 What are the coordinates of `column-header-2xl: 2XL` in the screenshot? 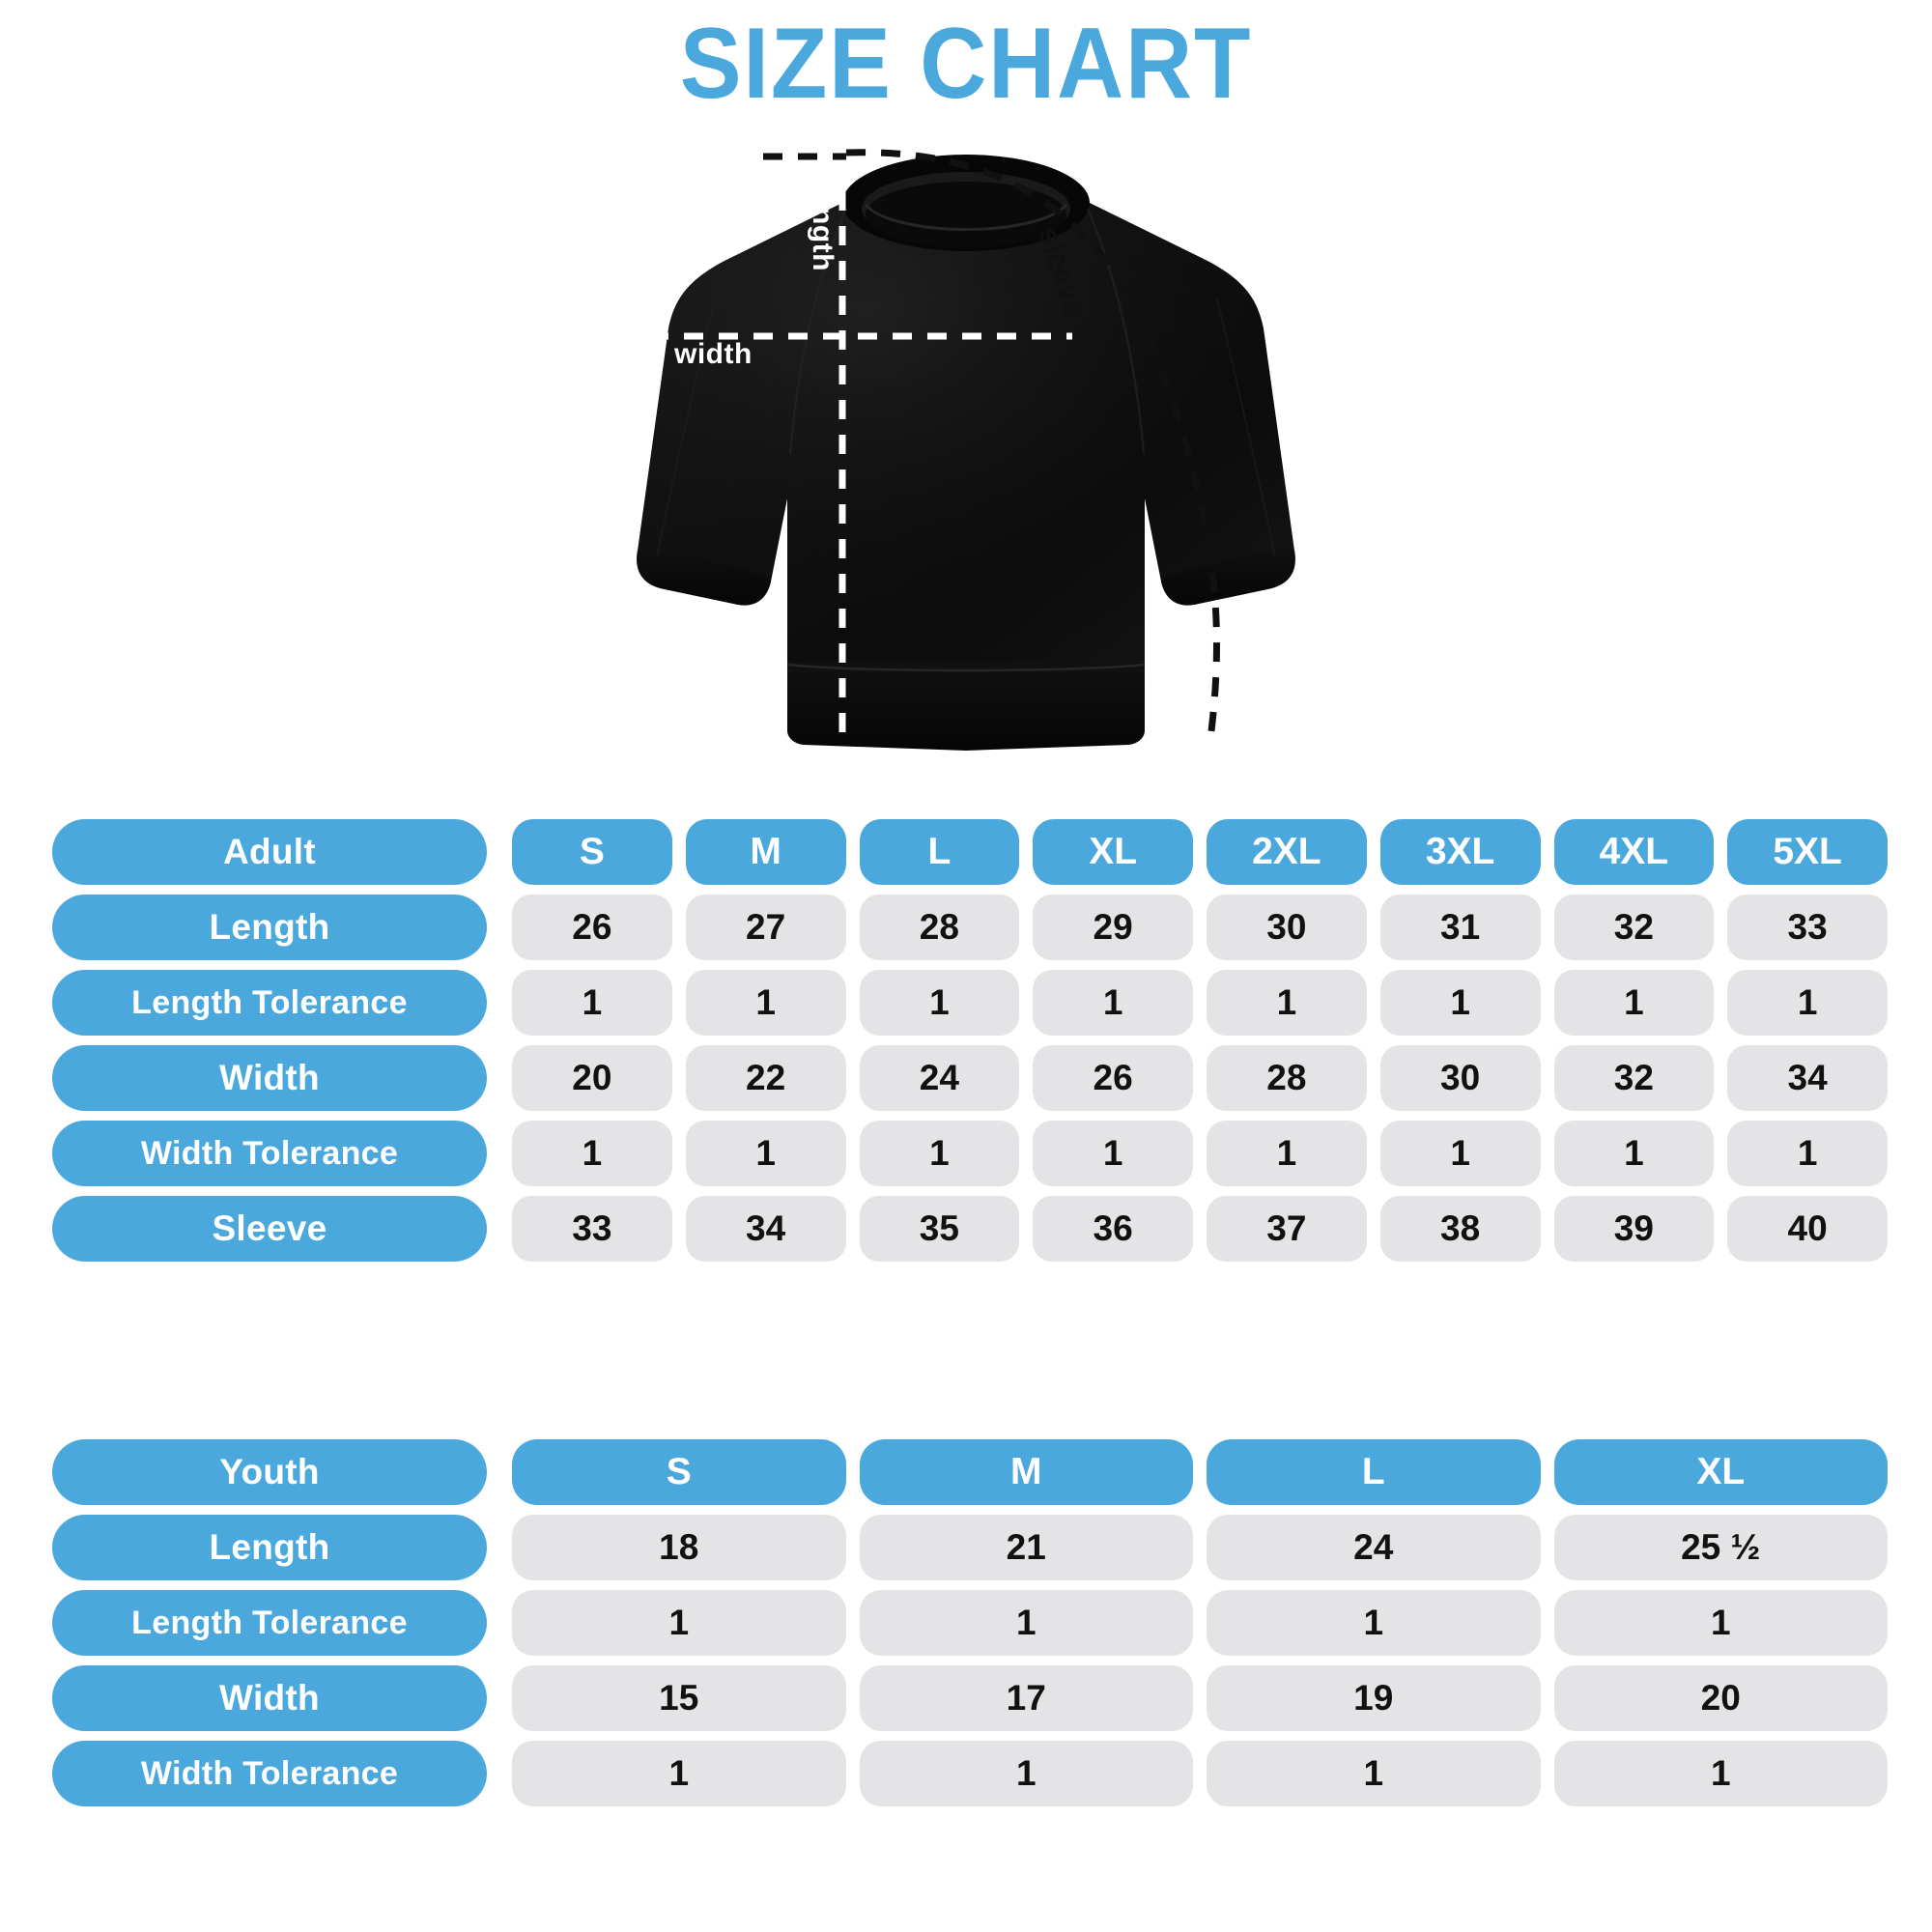 It's located at (1287, 852).